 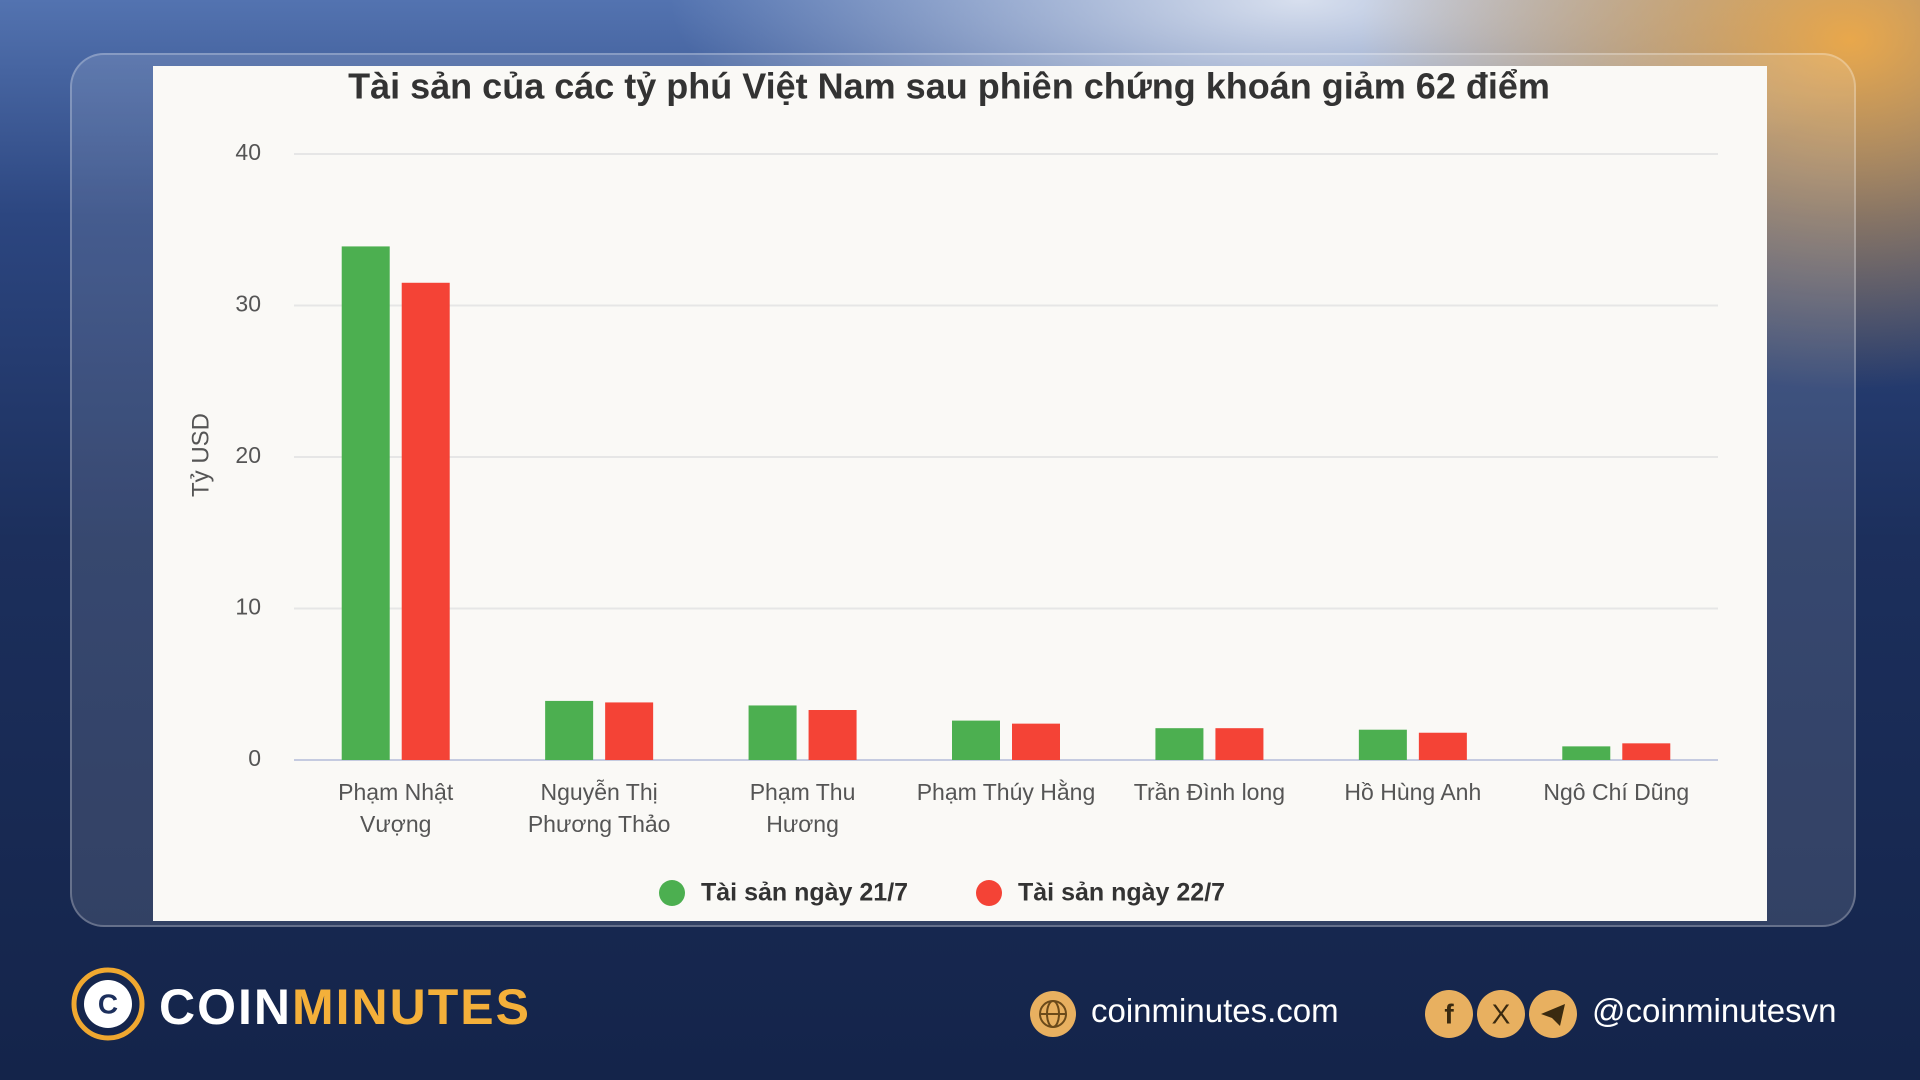 I want to click on brand-a: COIN, so click(x=225, y=1007).